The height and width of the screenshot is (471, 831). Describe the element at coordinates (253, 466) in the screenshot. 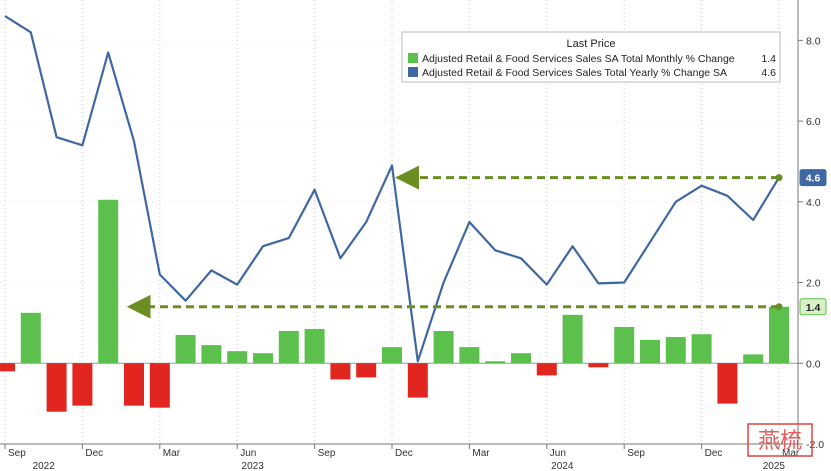

I see `x-year-label: 2023` at that location.